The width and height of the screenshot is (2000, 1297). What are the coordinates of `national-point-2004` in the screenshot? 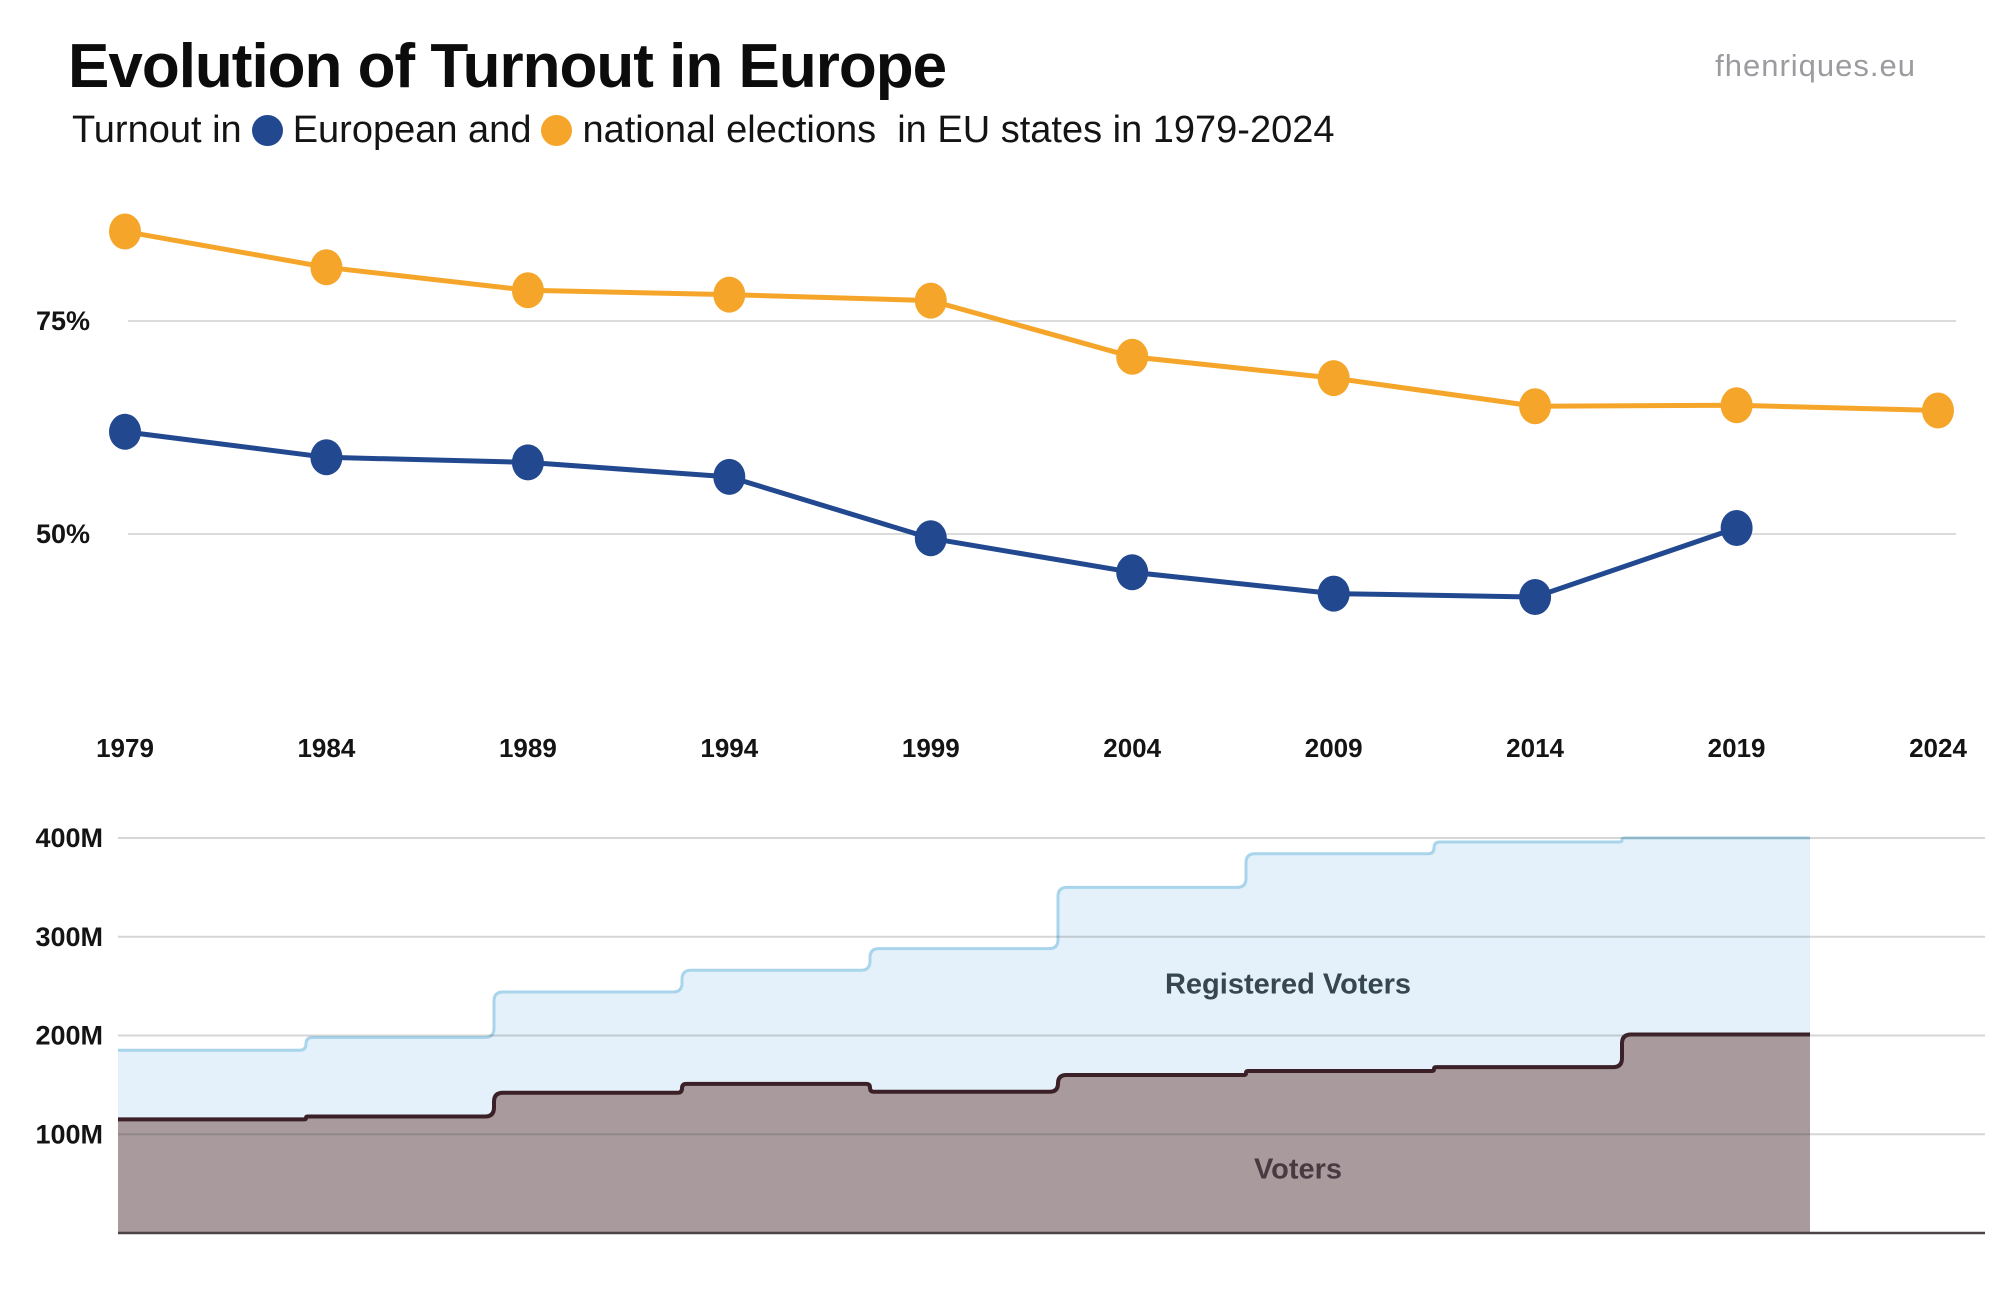 It's located at (1132, 356).